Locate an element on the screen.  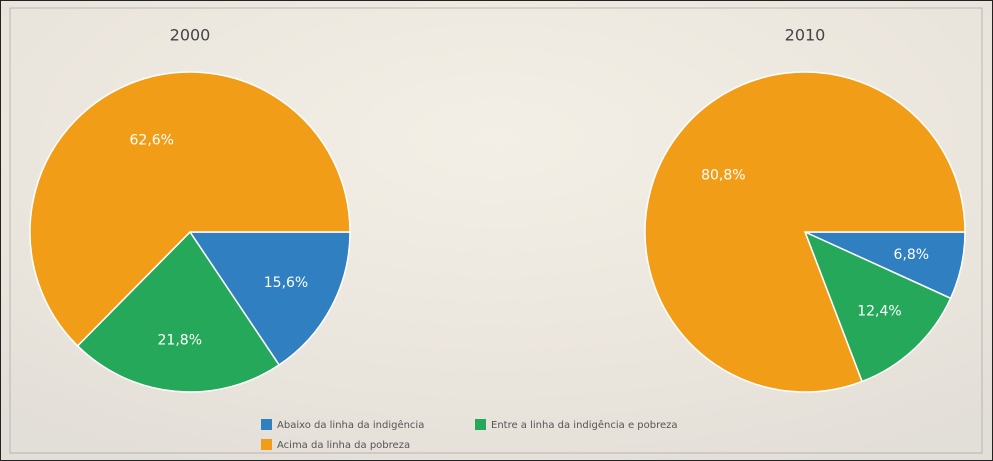
legend-label: Acima da linha da pobreza is located at coordinates (343, 445).